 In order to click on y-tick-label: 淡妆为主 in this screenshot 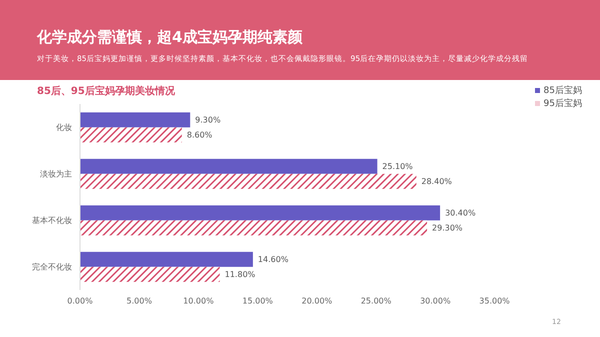, I will do `click(56, 174)`.